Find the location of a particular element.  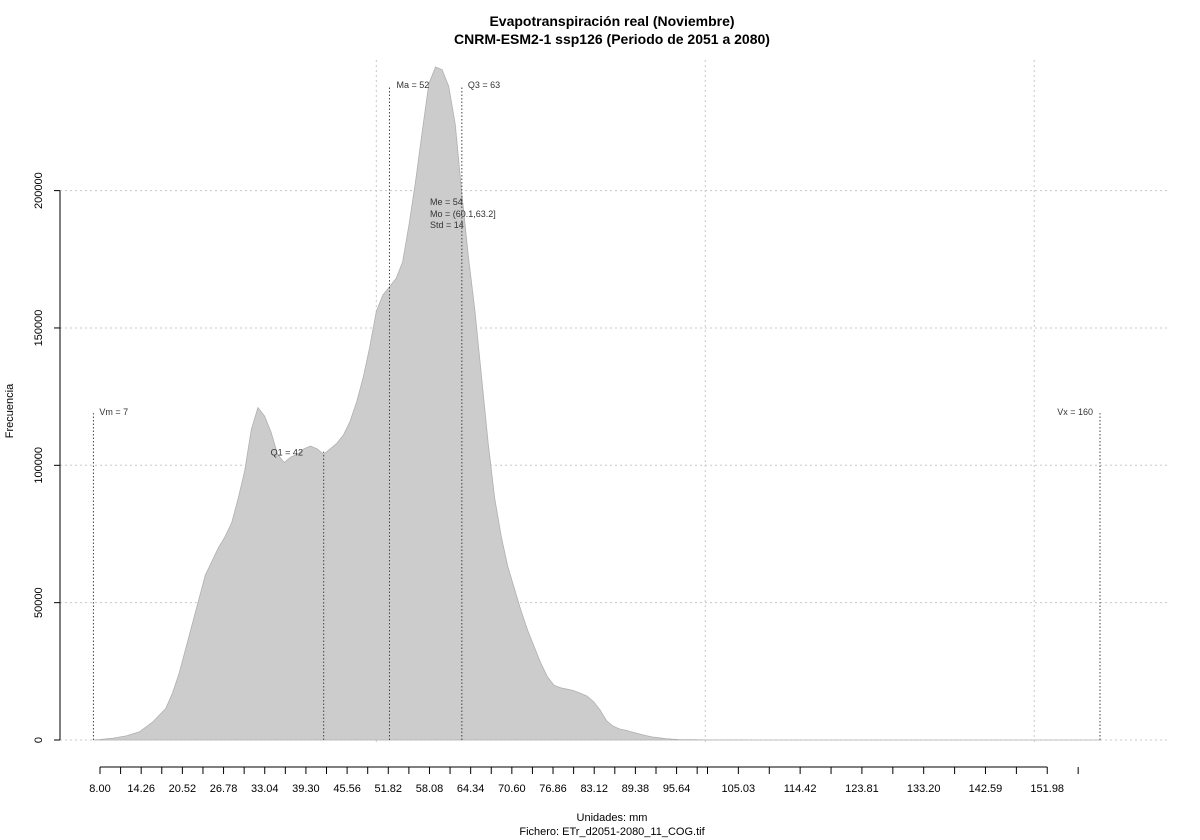

y-tick-label-1: 50000 is located at coordinates (39, 602).